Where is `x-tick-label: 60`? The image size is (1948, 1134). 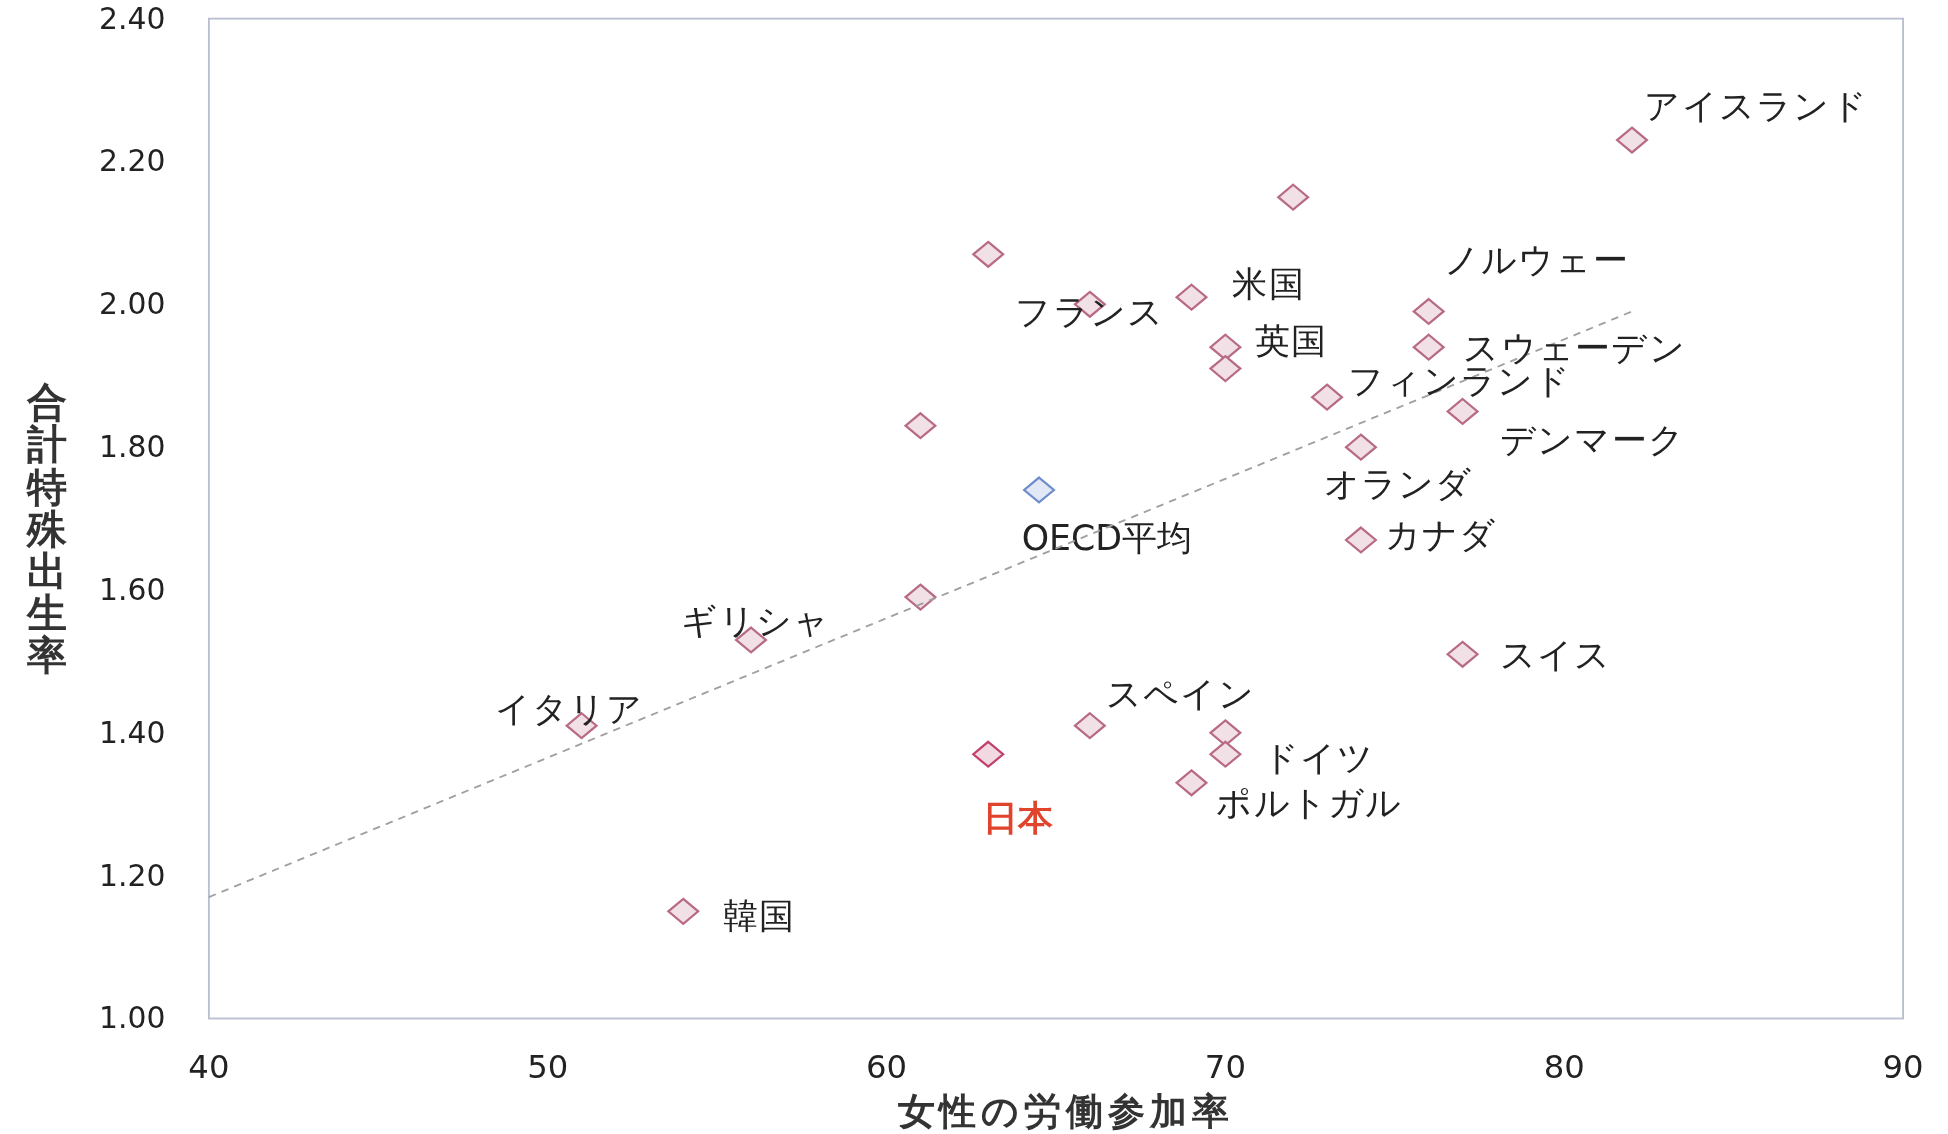 x-tick-label: 60 is located at coordinates (887, 1067).